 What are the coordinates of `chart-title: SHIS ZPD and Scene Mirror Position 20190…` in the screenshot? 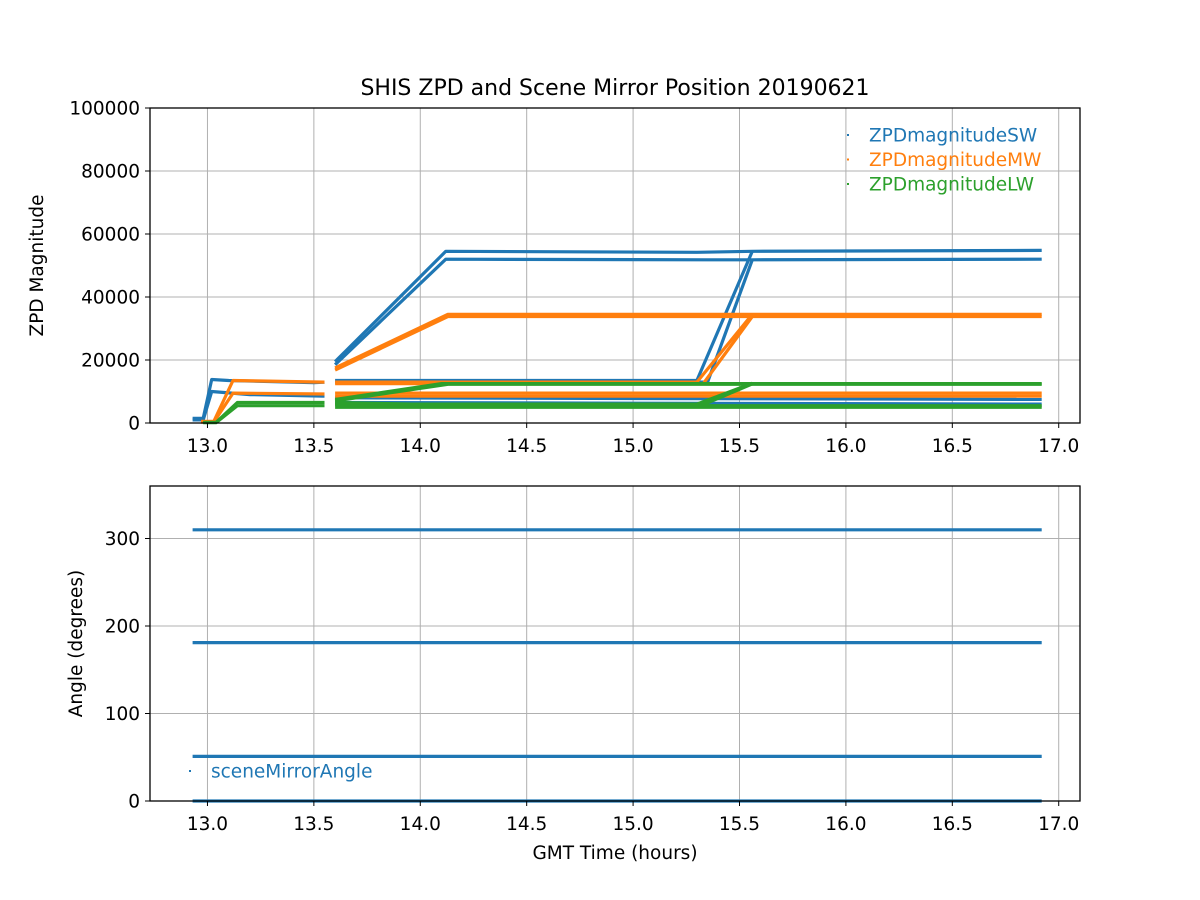 It's located at (614, 88).